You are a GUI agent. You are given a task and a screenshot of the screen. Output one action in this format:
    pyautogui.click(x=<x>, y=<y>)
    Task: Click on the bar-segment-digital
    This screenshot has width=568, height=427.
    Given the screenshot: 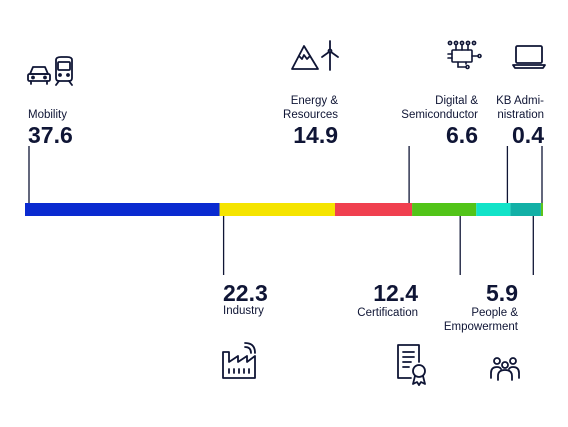 What is the action you would take?
    pyautogui.click(x=493, y=209)
    